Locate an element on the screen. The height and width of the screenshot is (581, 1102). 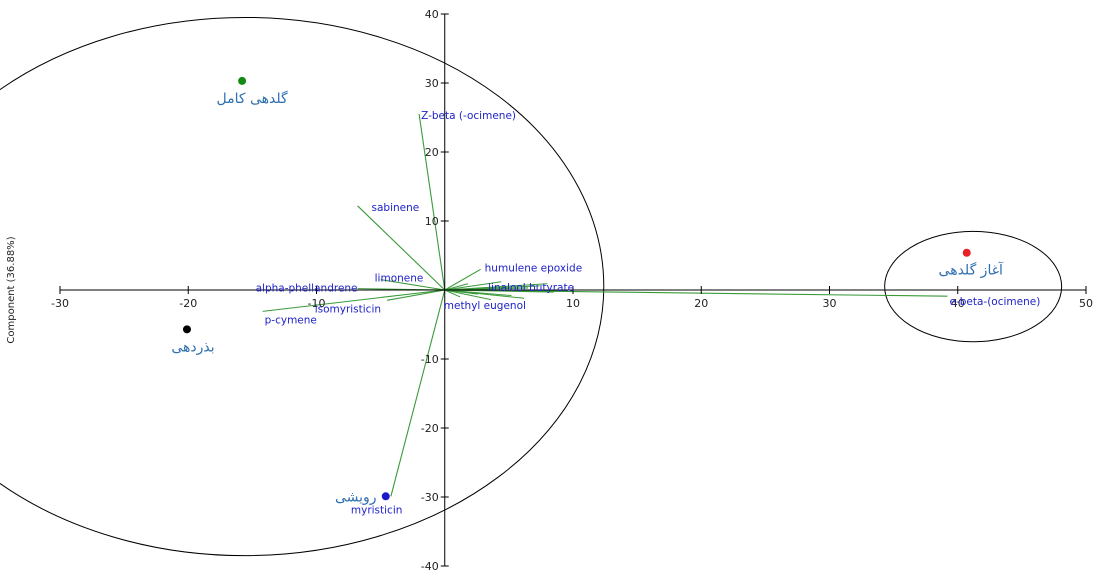
sample-label-2: آغاز گلدهی is located at coordinates (971, 270).